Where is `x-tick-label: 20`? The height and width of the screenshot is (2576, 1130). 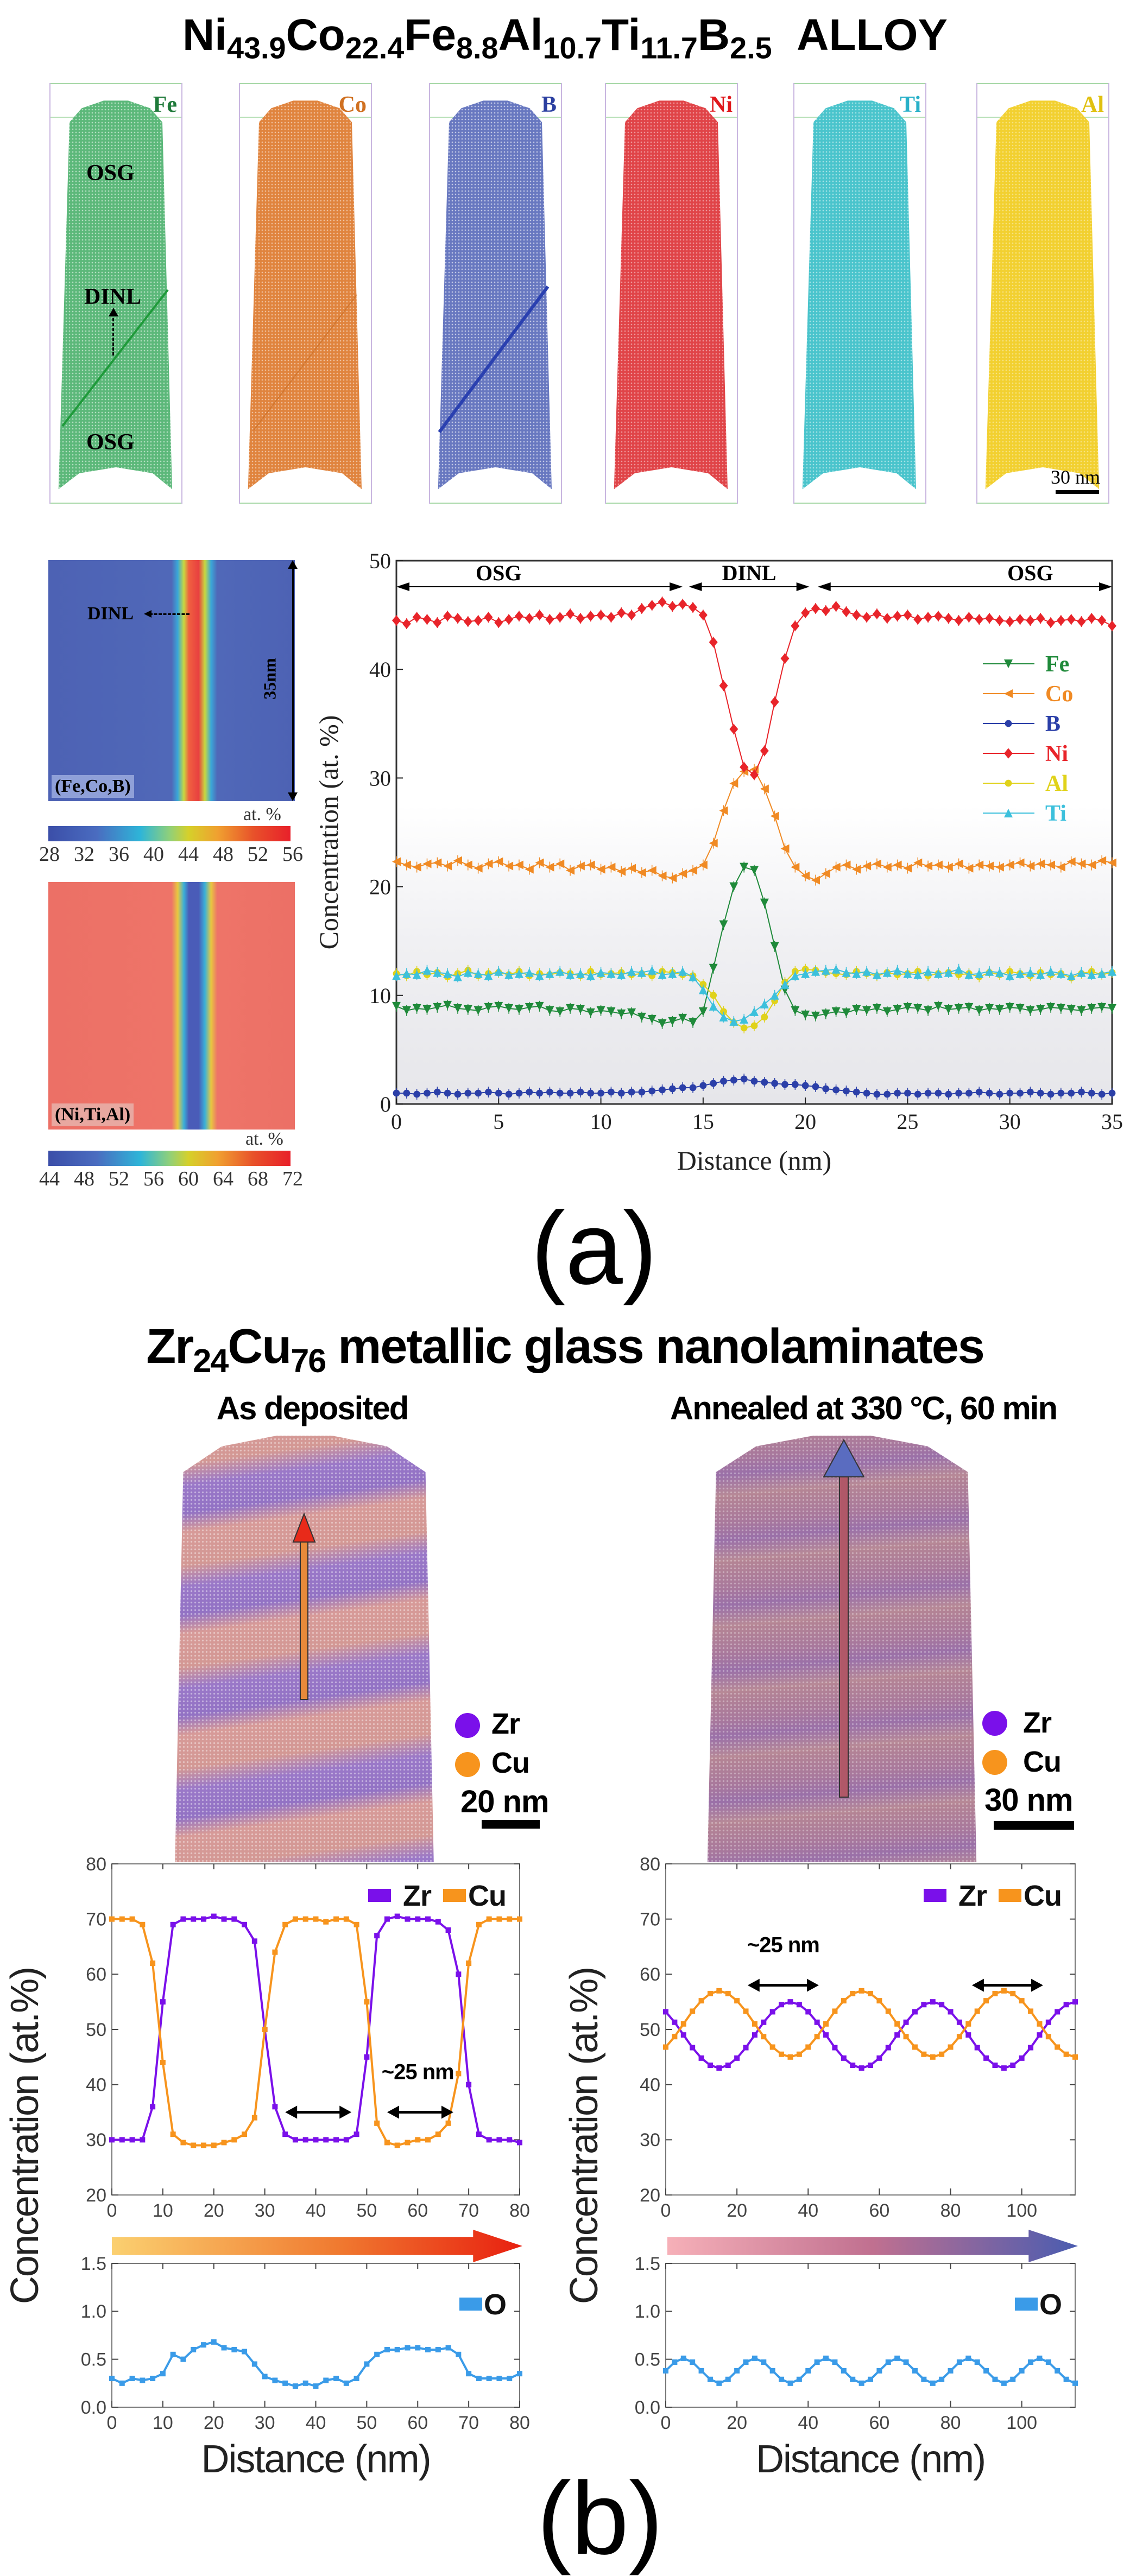 x-tick-label: 20 is located at coordinates (805, 1121).